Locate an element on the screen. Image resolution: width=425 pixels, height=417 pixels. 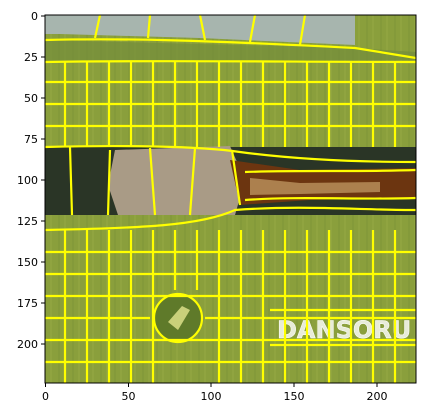
y-tick-label: 200 is located at coordinates (27, 344).